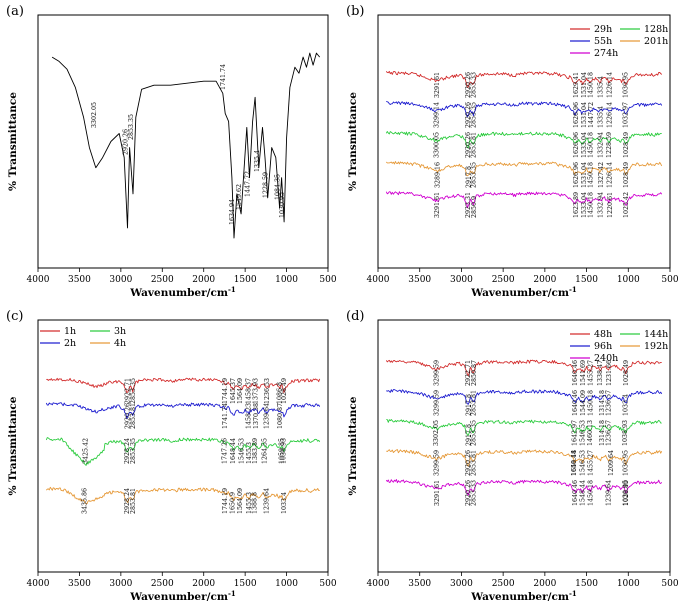 The image size is (685, 606). I want to click on peak-label: 1564.09, so click(240, 391).